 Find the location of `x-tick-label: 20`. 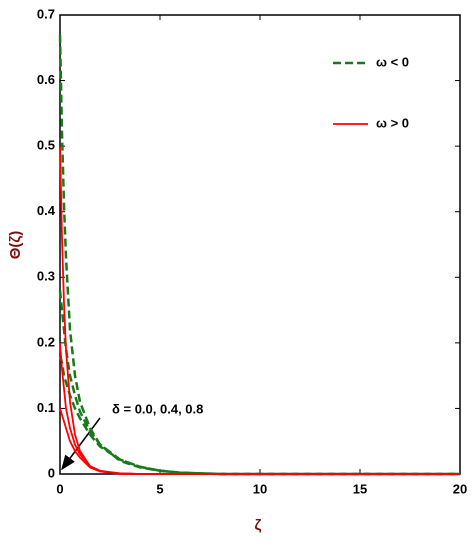

x-tick-label: 20 is located at coordinates (460, 488).